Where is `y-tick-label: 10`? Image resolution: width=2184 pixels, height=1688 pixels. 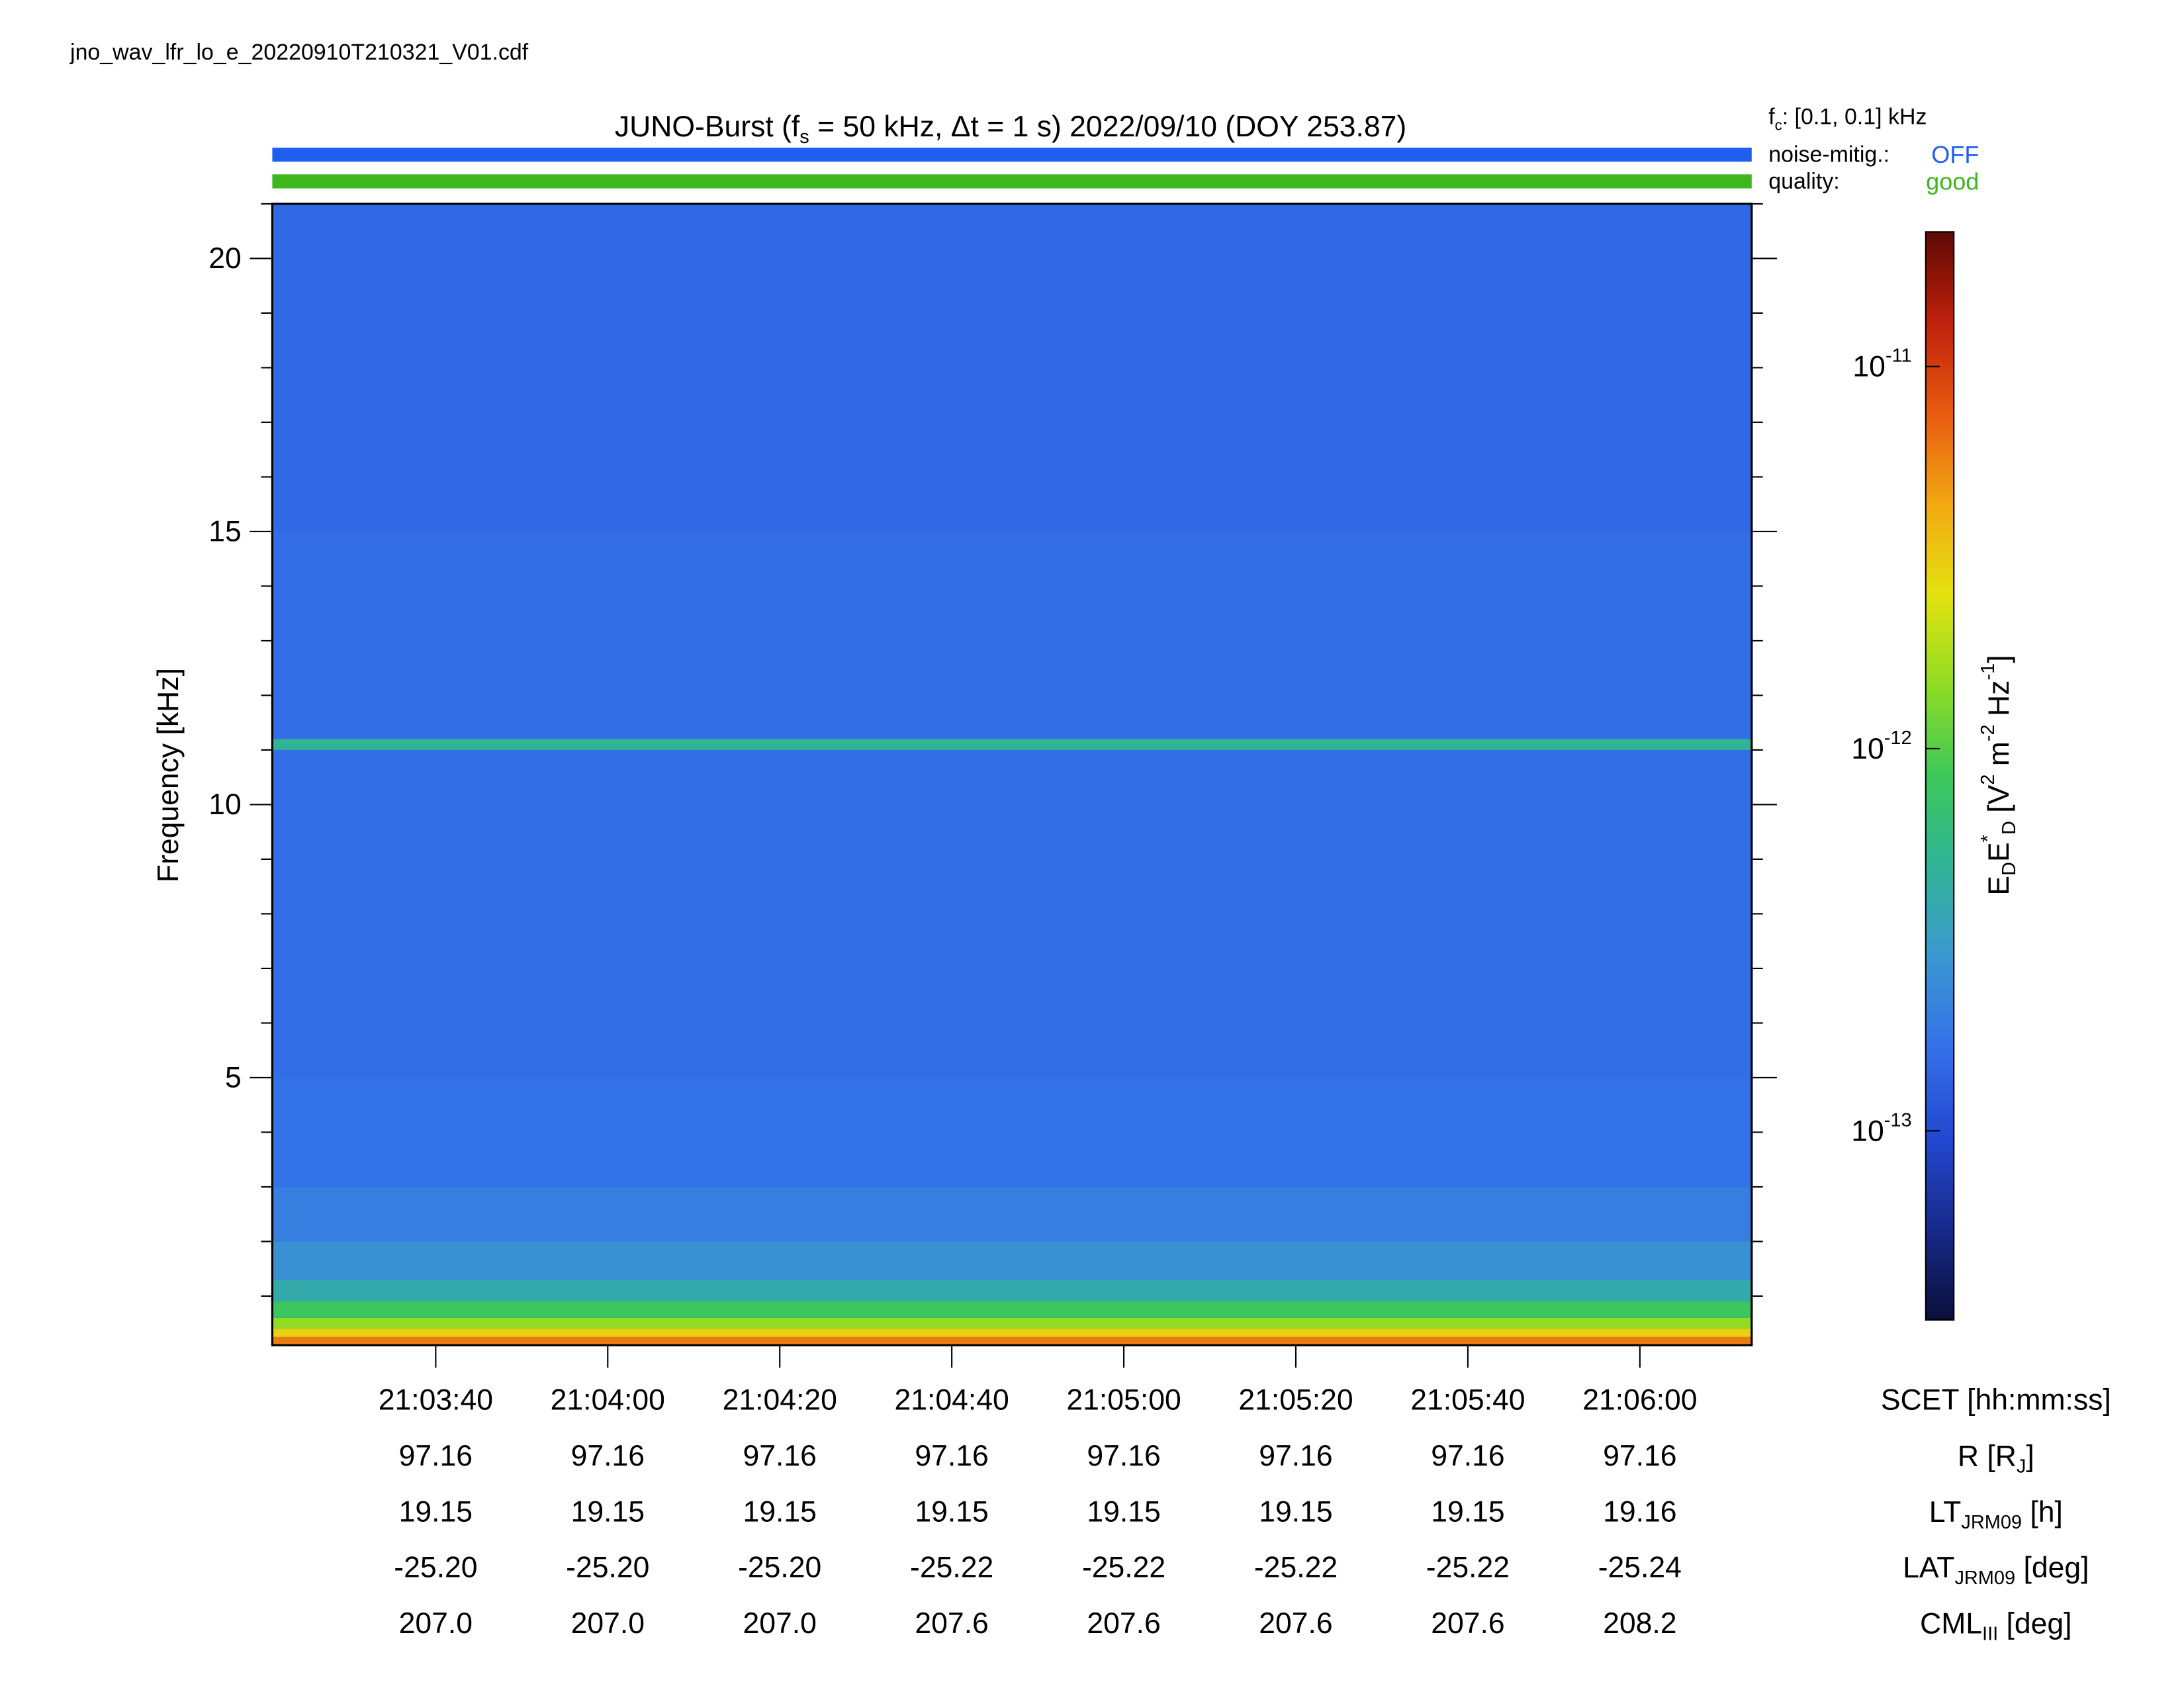 y-tick-label: 10 is located at coordinates (225, 805).